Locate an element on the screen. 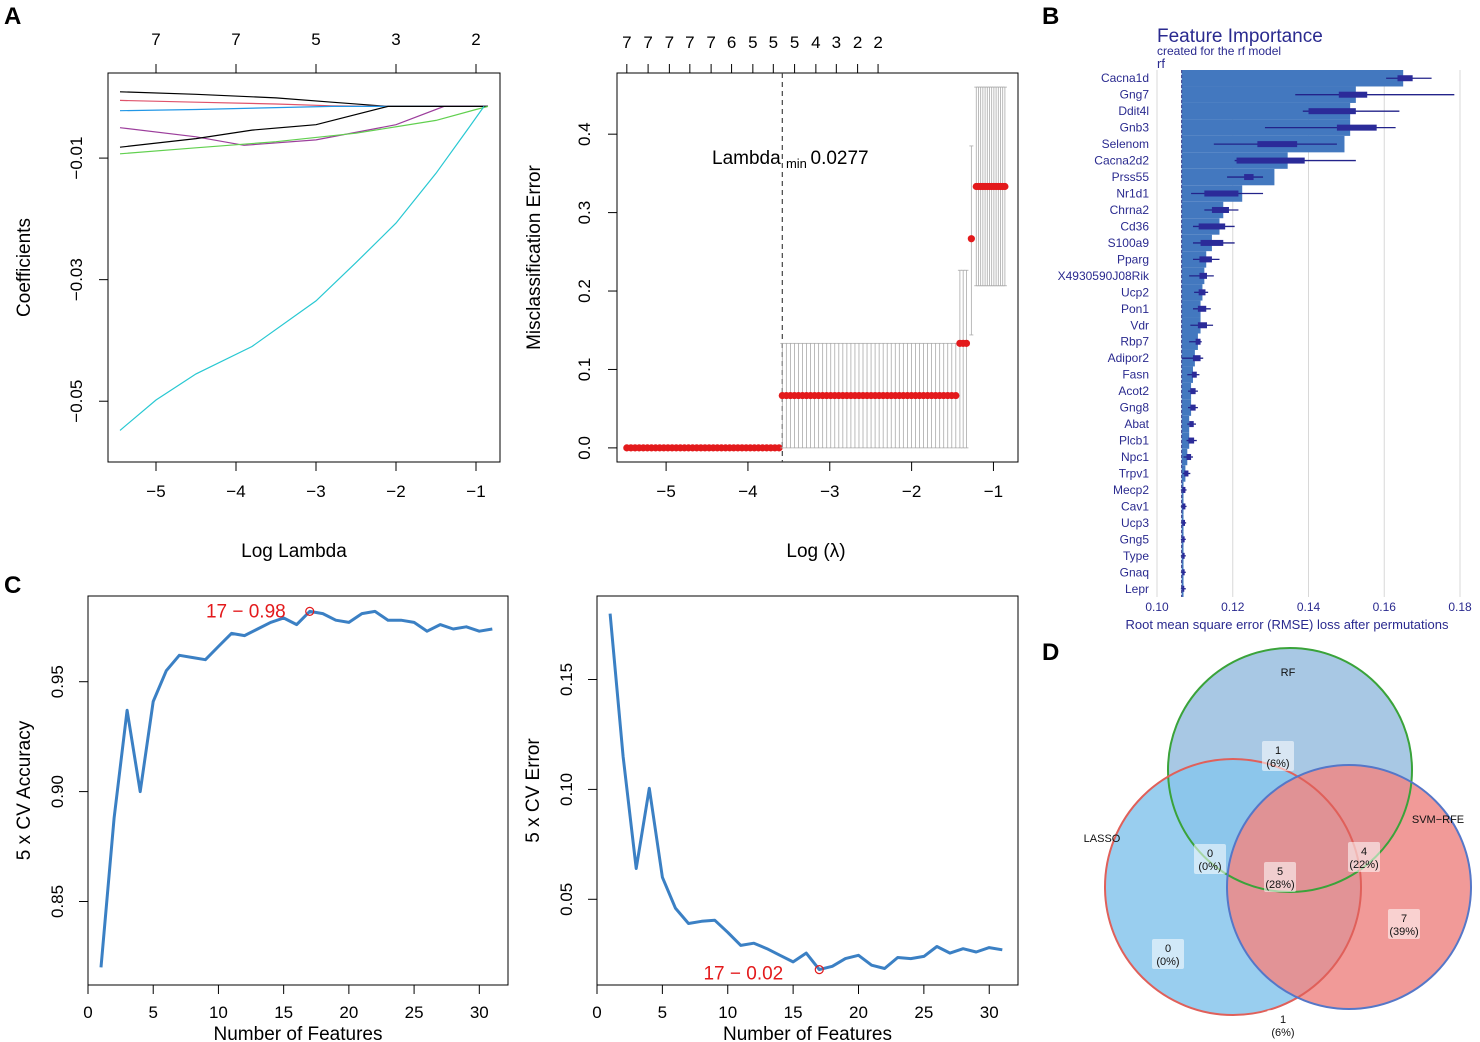 The height and width of the screenshot is (1042, 1480). y-tick-label: 0.3 is located at coordinates (584, 213).